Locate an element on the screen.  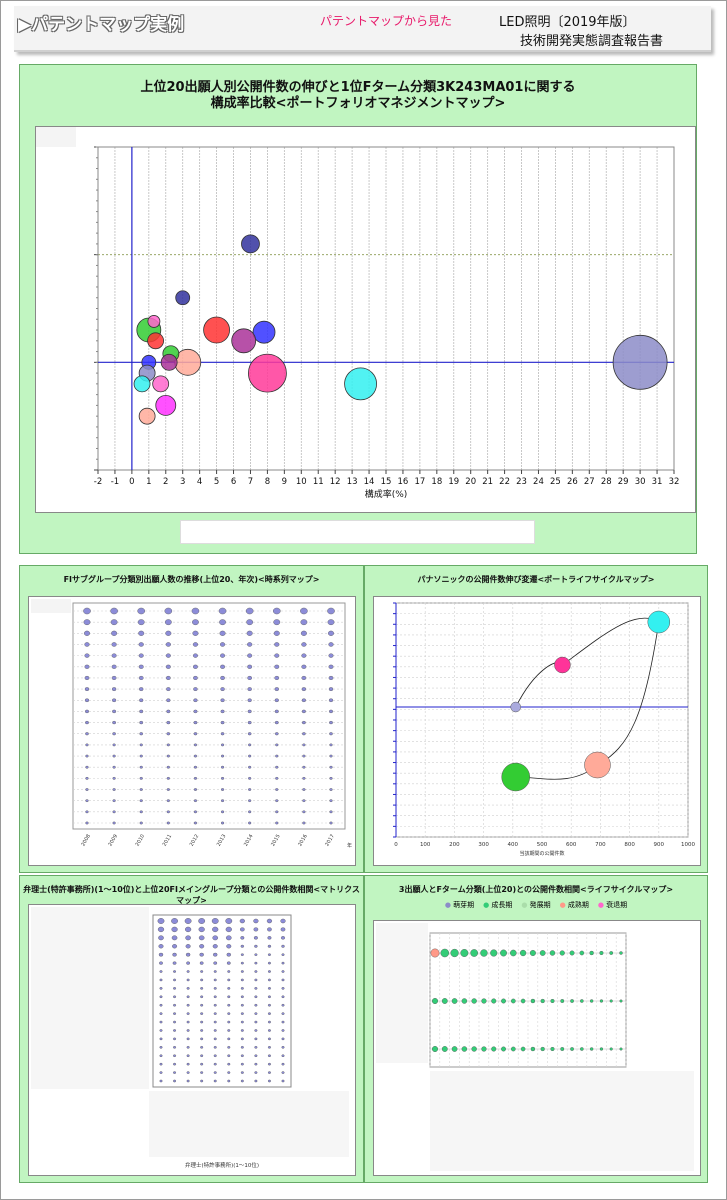
legend-item-4: ● 衰退期 is located at coordinates (612, 905).